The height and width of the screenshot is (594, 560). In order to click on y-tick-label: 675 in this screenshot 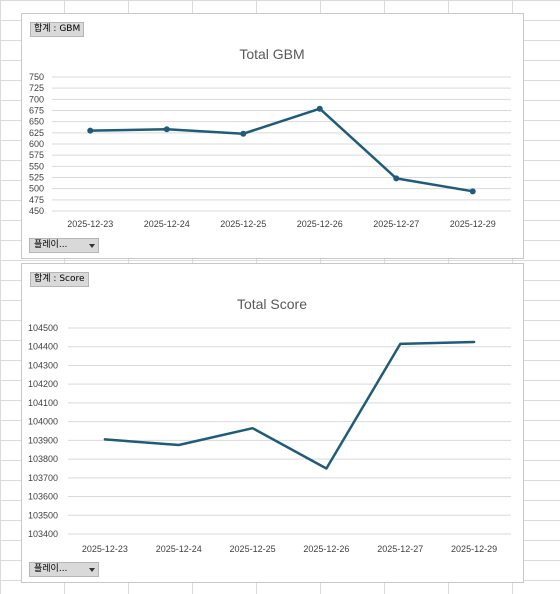, I will do `click(36, 111)`.